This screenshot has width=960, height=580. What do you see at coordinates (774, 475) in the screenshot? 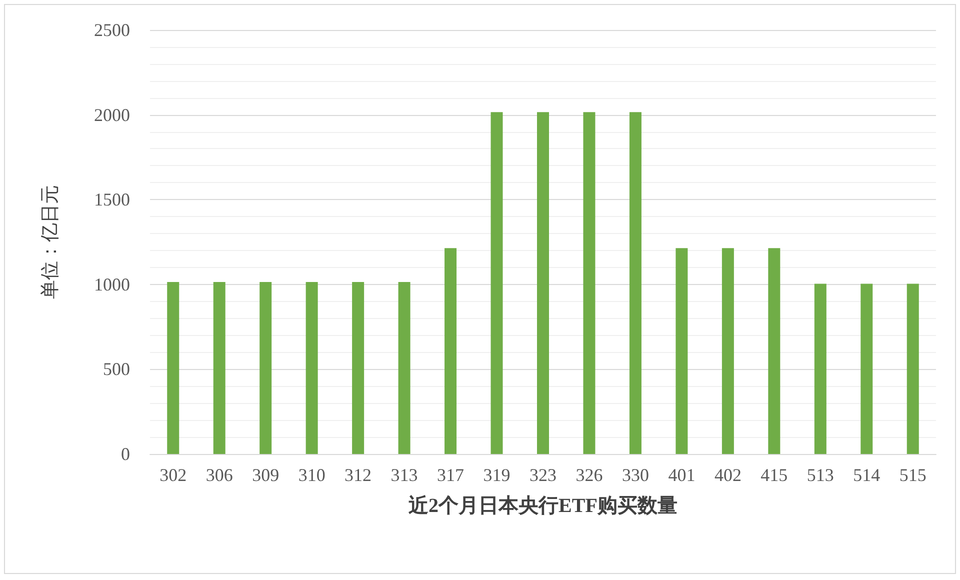
I see `x-tick-label: 415` at bounding box center [774, 475].